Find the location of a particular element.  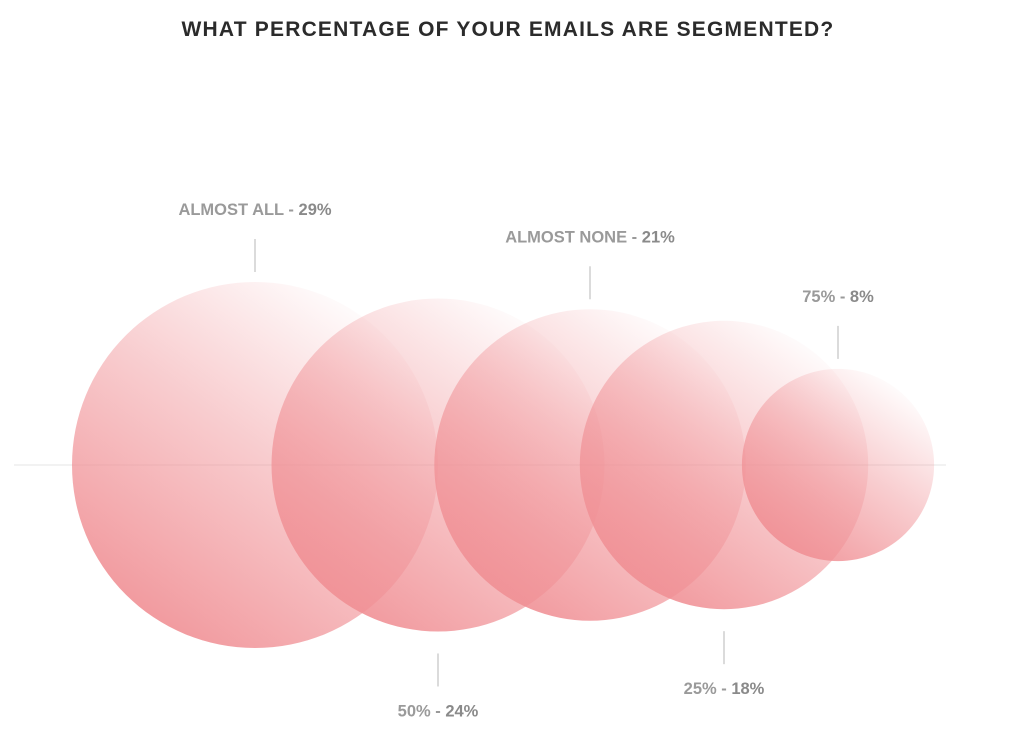

data-label-25: 25% - 18% is located at coordinates (724, 689).